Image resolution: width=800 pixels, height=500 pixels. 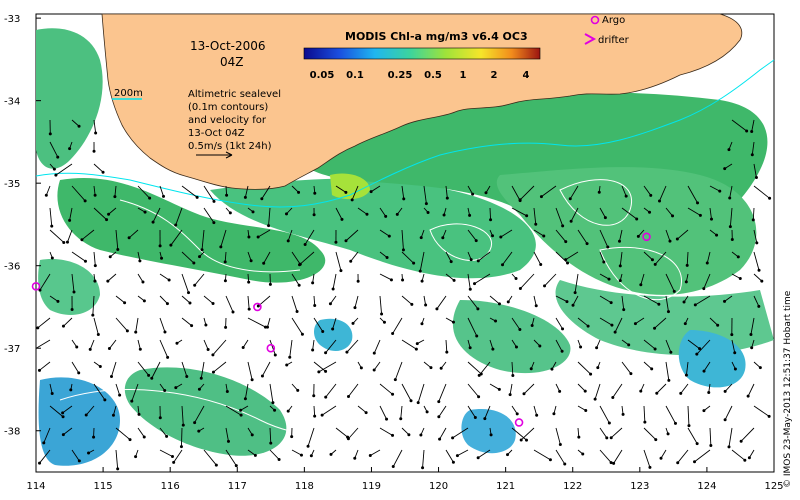 I want to click on chl-patch, so click(x=488, y=431).